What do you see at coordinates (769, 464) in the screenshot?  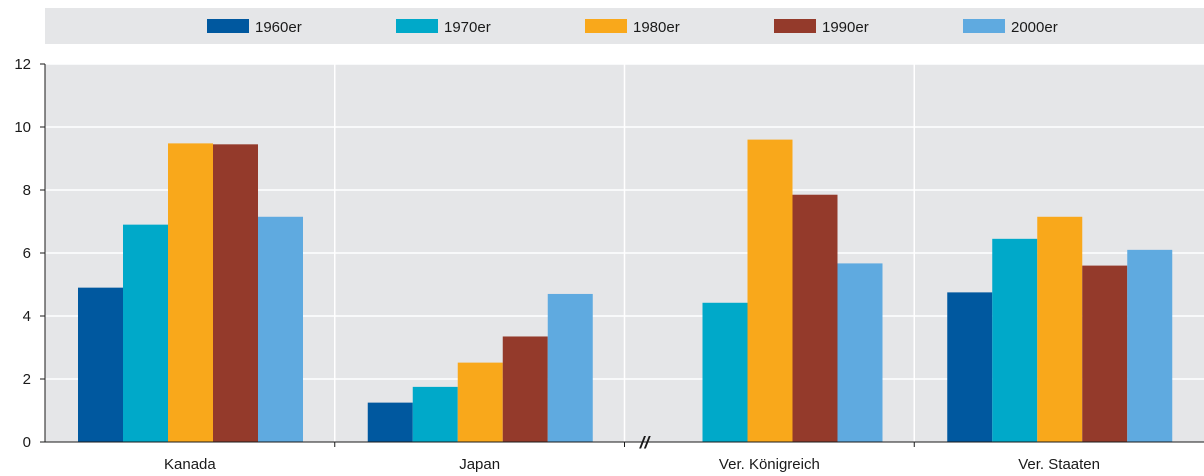 I see `category-label: Ver. Königreich` at bounding box center [769, 464].